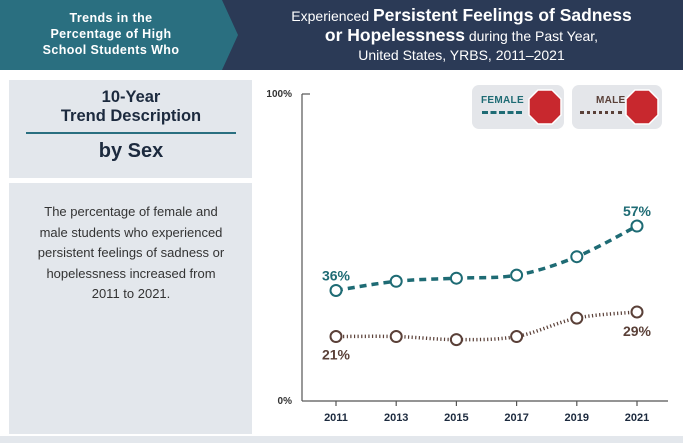 This screenshot has height=443, width=683. What do you see at coordinates (131, 97) in the screenshot?
I see `panel-heading-line-1: 10-Year` at bounding box center [131, 97].